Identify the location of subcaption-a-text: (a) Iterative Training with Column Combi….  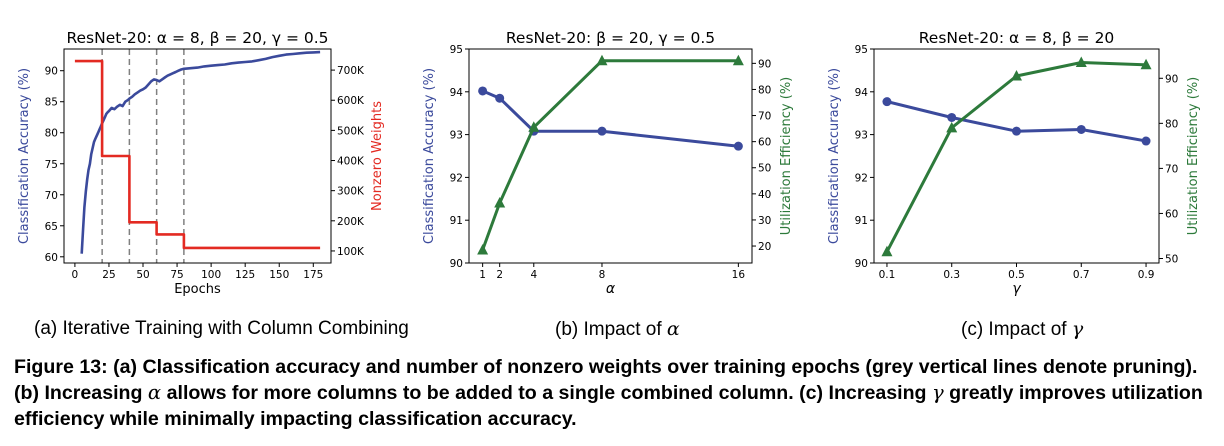
(221, 328).